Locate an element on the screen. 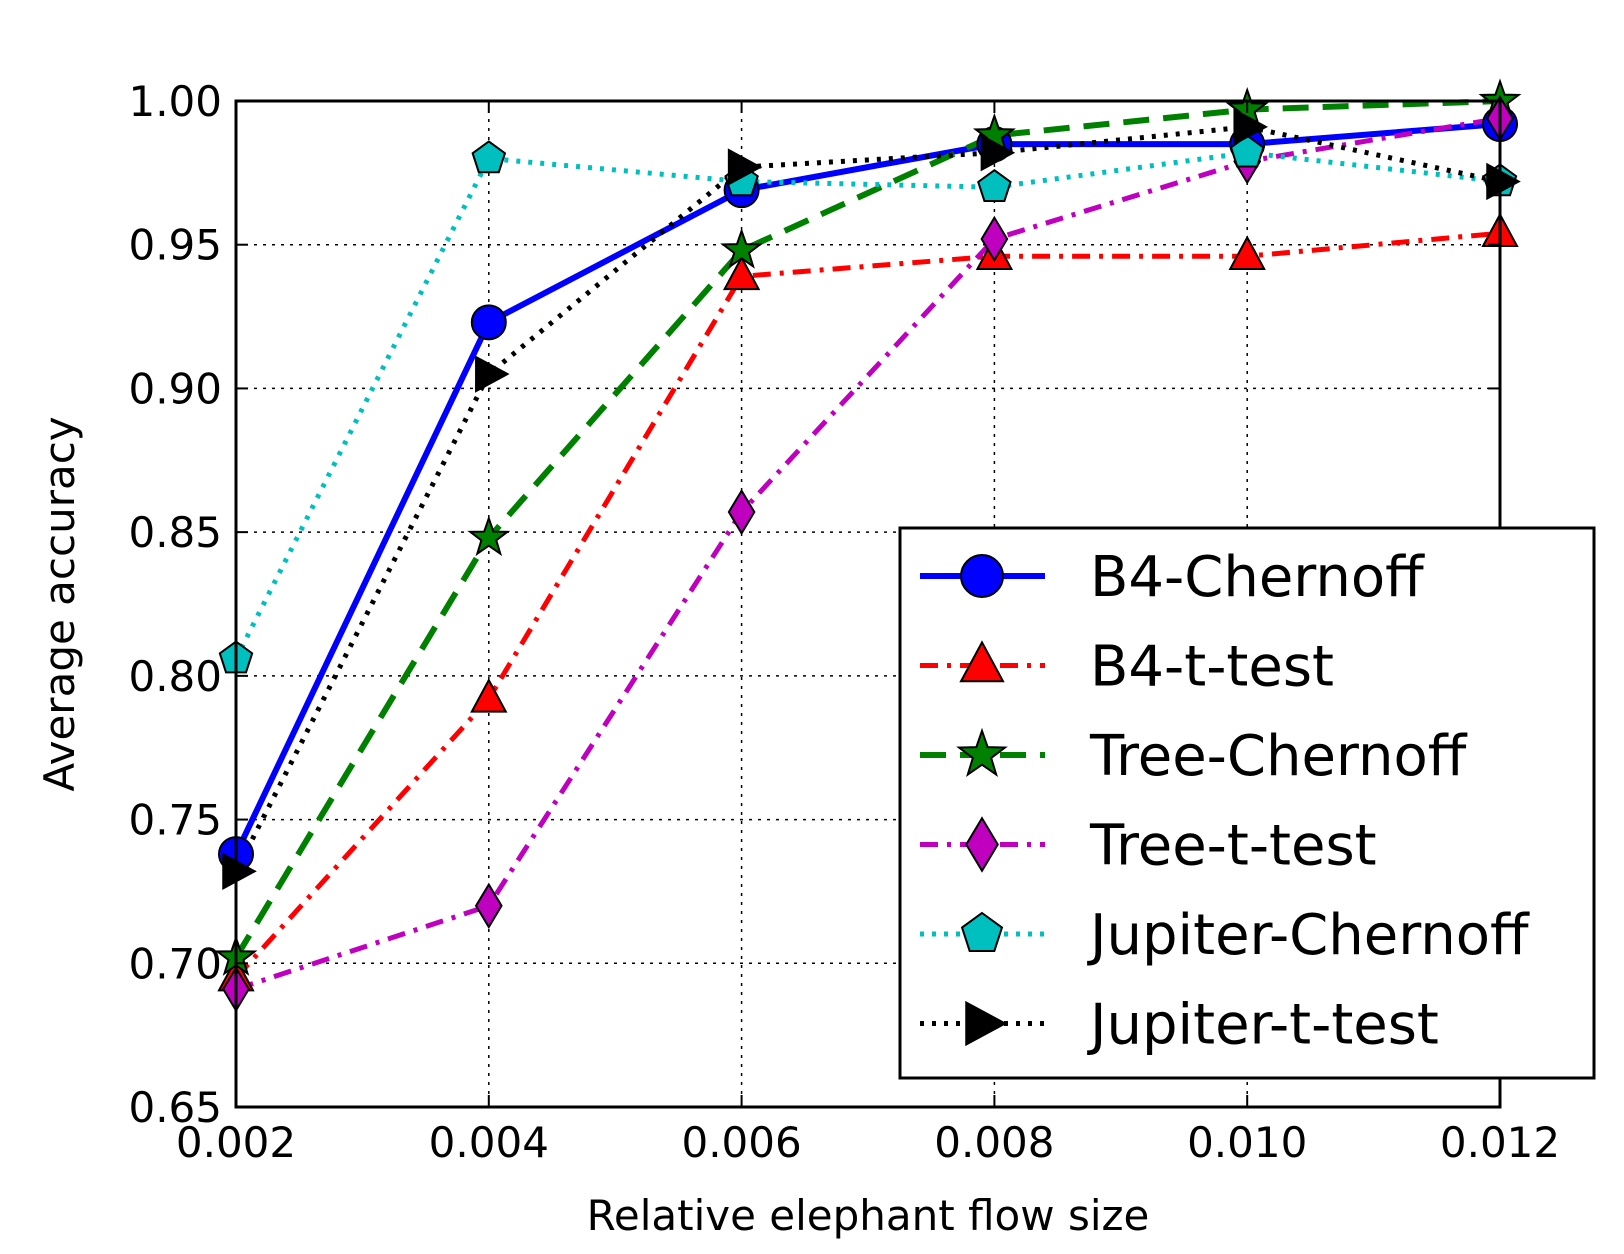 This screenshot has height=1254, width=1624. x-tick-label: 0.010 is located at coordinates (1247, 1142).